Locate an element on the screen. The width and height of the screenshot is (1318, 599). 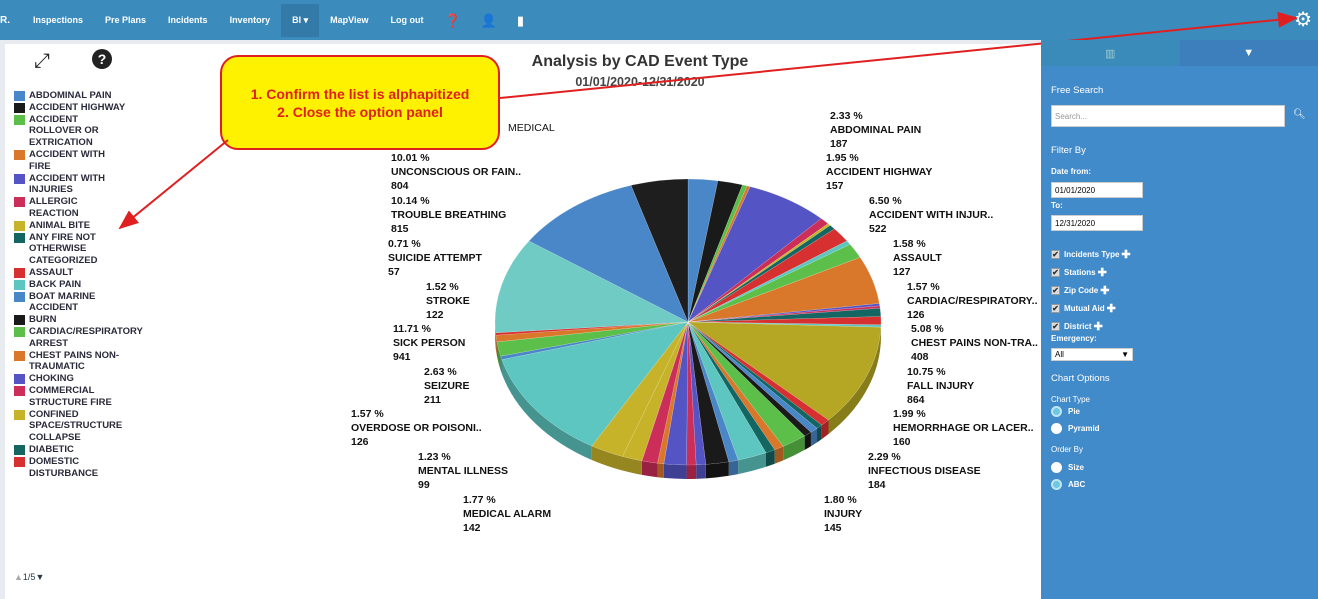
legend-item: ANY FIRE NOT OTHERWISE CATEGORIZED is located at coordinates (89, 249).